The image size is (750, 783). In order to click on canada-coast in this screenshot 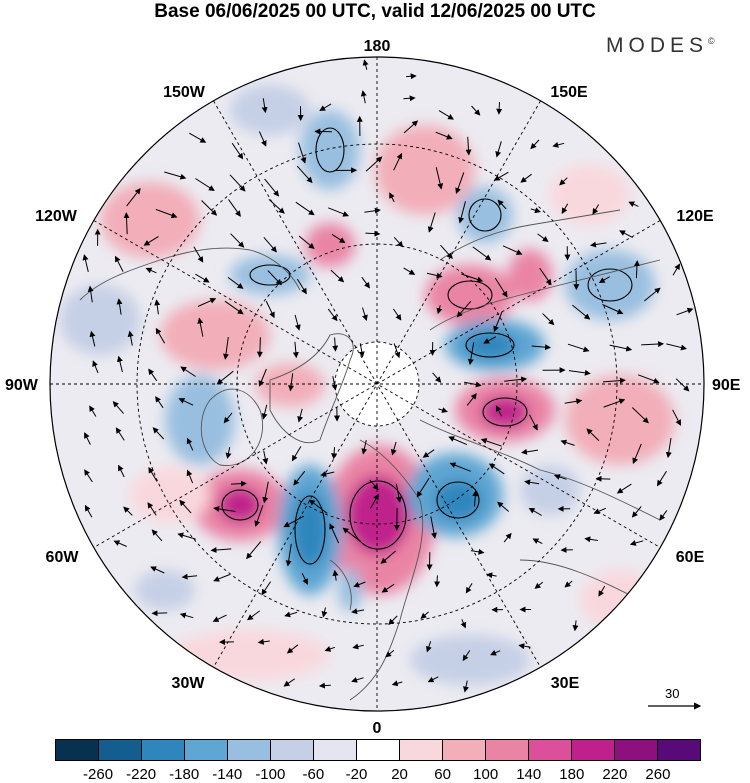, I will do `click(232, 427)`.